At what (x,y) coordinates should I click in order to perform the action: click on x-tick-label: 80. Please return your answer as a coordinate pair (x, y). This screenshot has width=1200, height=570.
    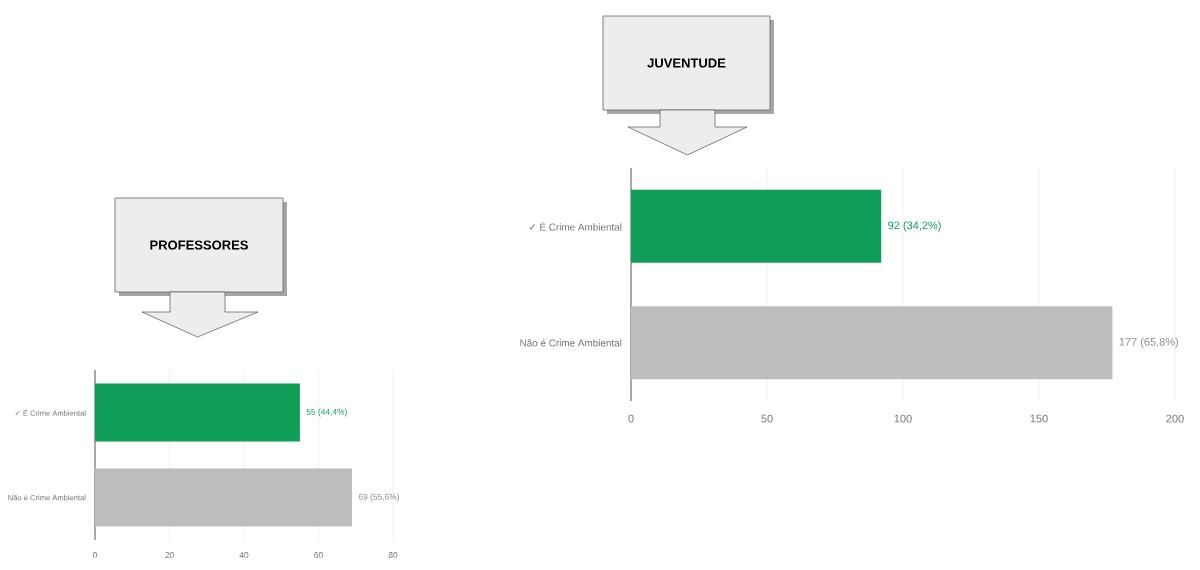
    Looking at the image, I should click on (393, 555).